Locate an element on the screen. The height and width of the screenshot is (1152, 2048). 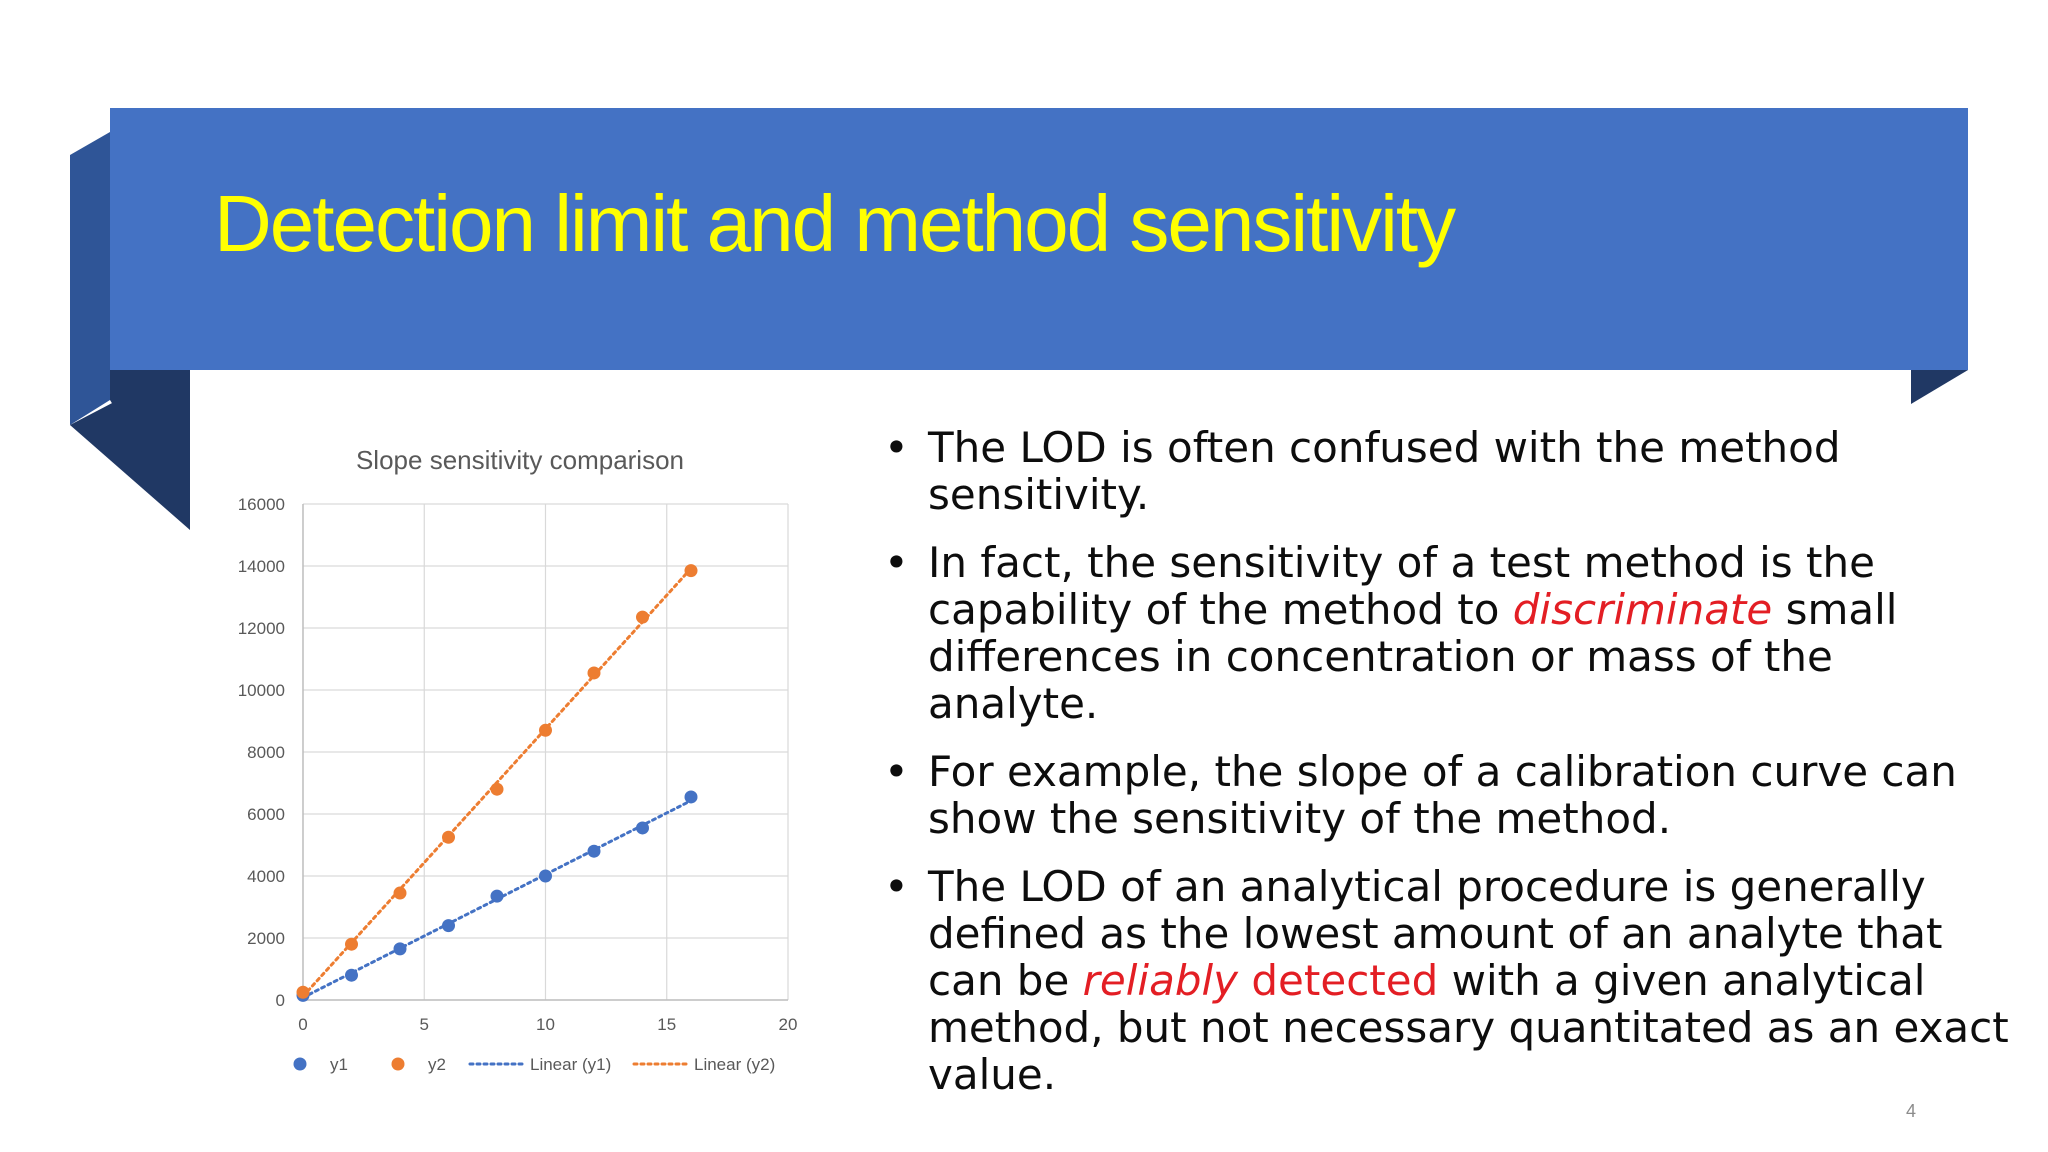
y-tick-label: 16000 is located at coordinates (261, 504).